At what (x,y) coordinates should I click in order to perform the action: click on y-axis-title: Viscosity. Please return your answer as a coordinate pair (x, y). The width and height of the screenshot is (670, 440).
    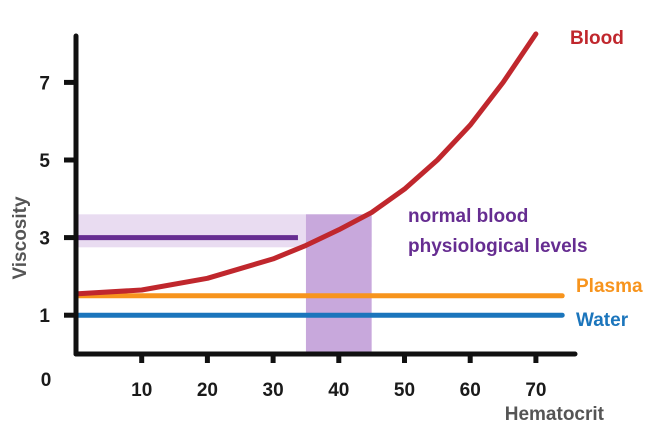
    Looking at the image, I should click on (20, 238).